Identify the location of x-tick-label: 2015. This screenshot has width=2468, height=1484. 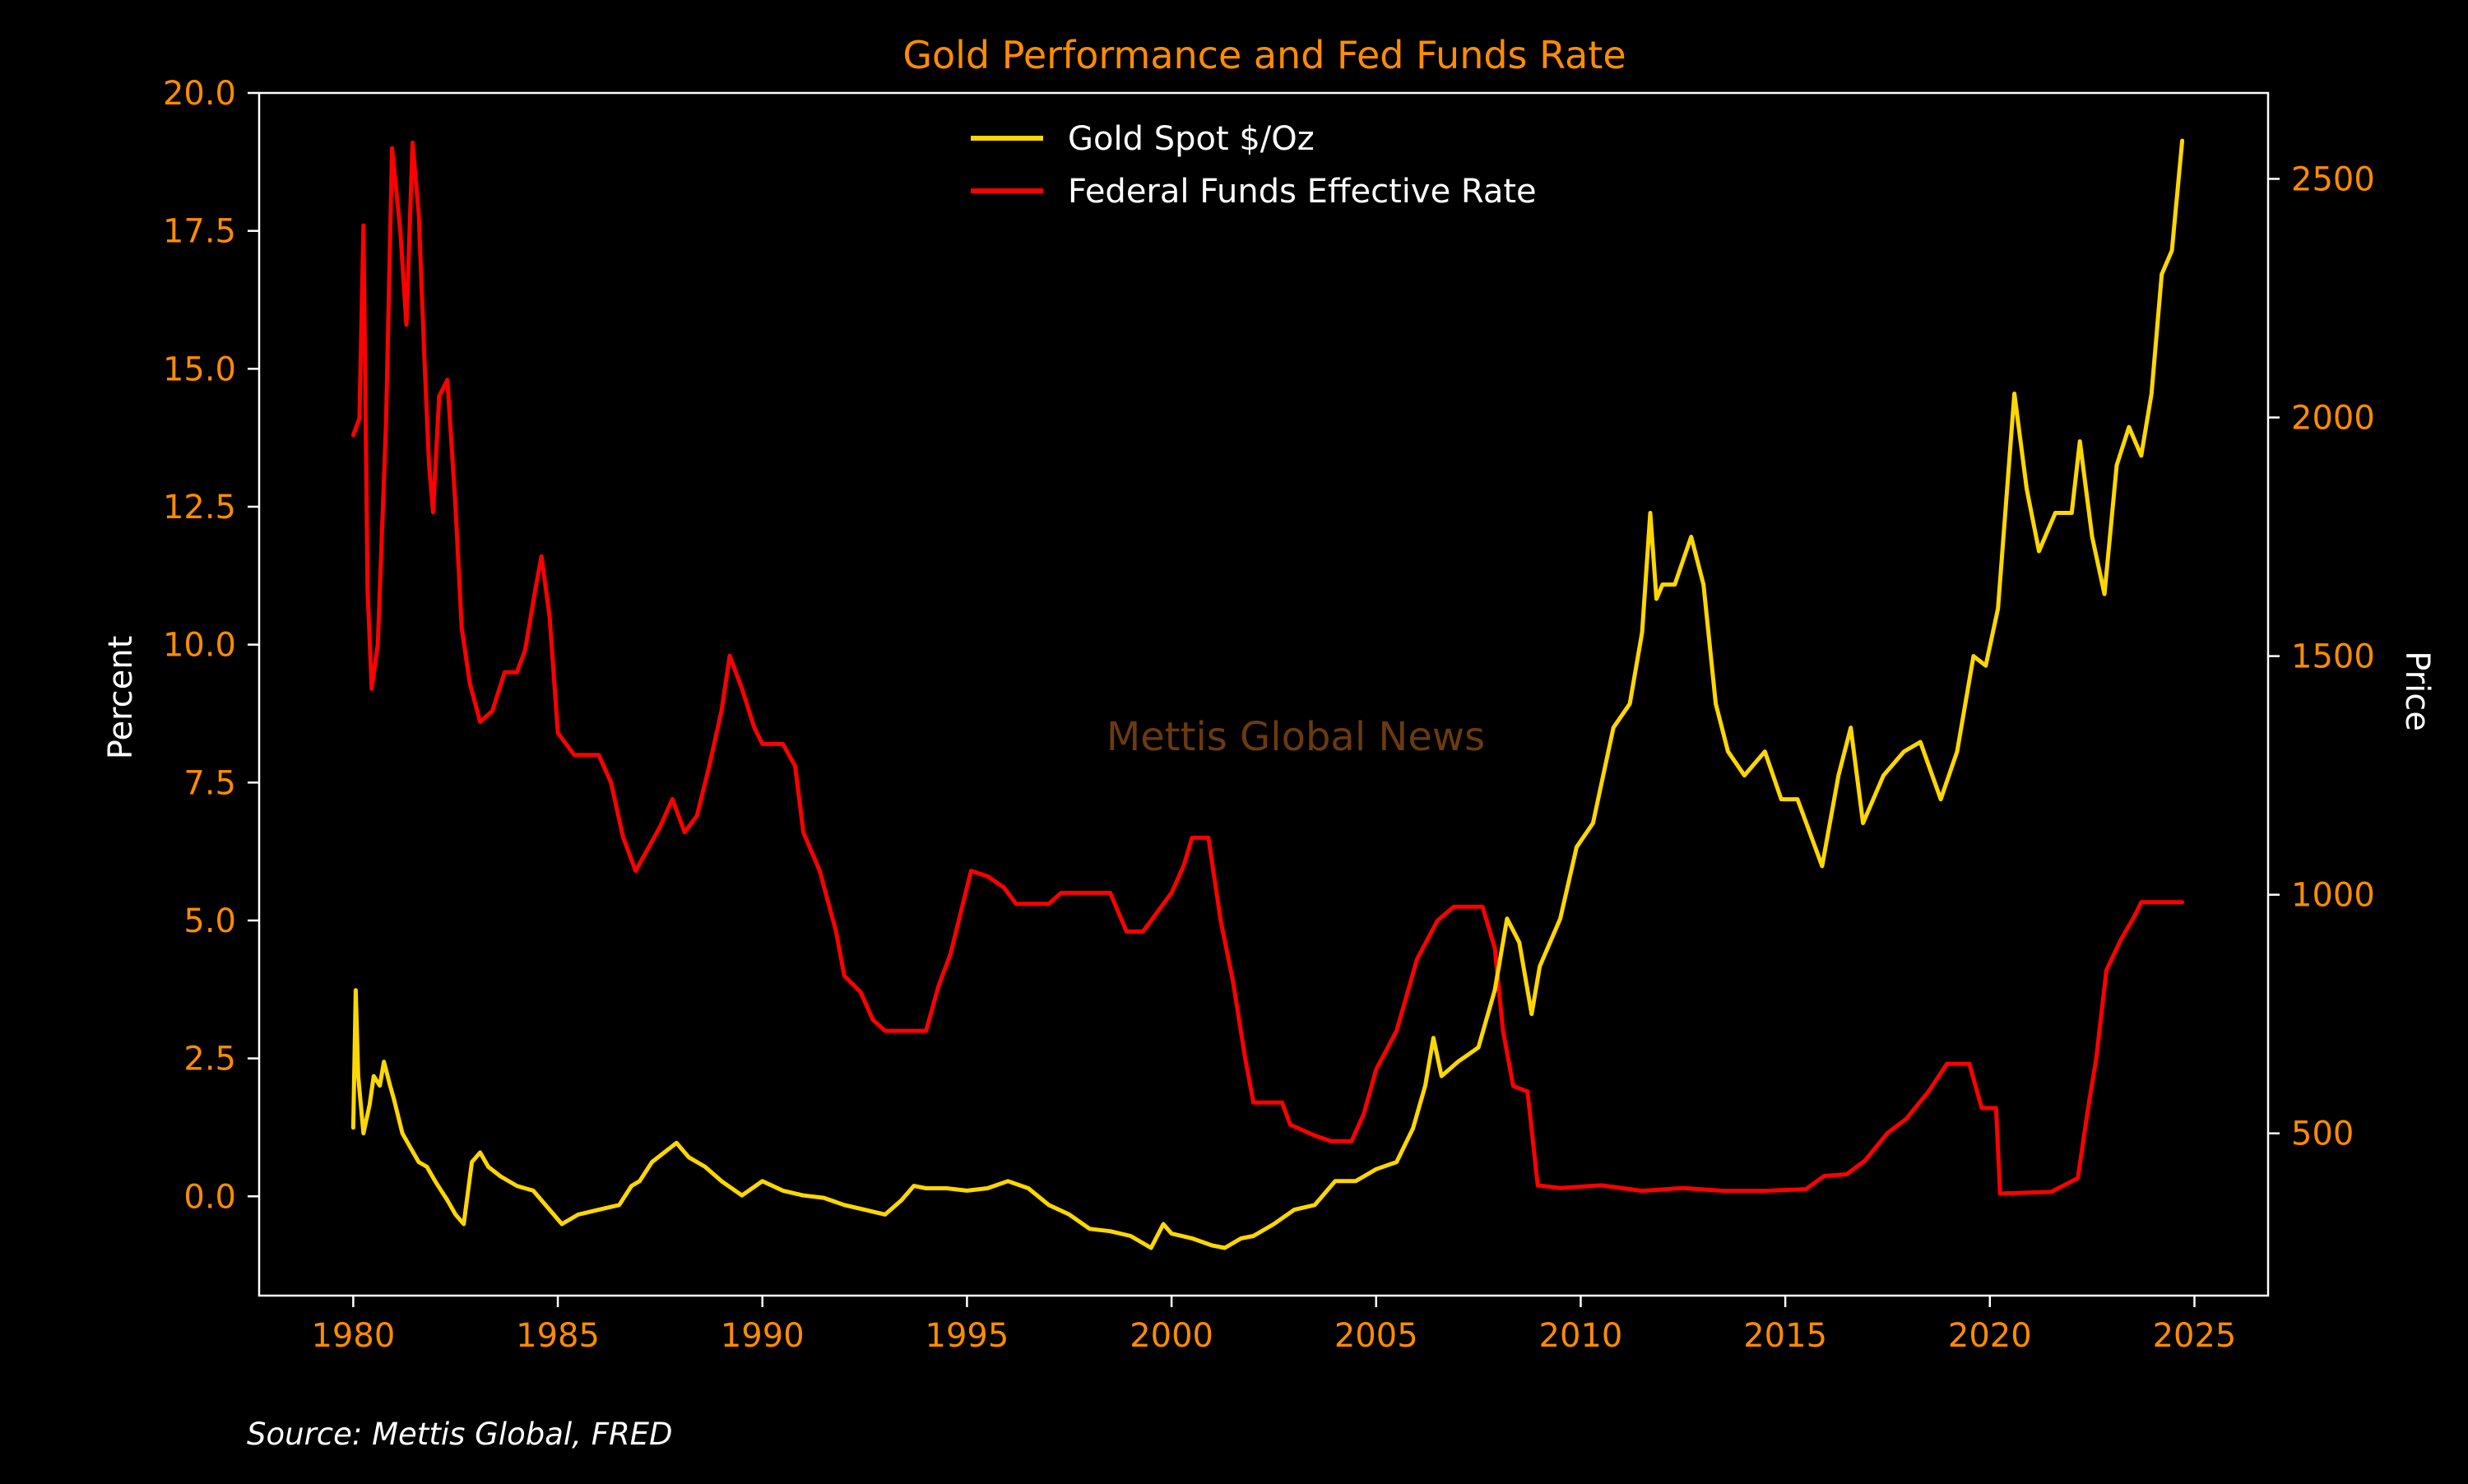
(1785, 1336).